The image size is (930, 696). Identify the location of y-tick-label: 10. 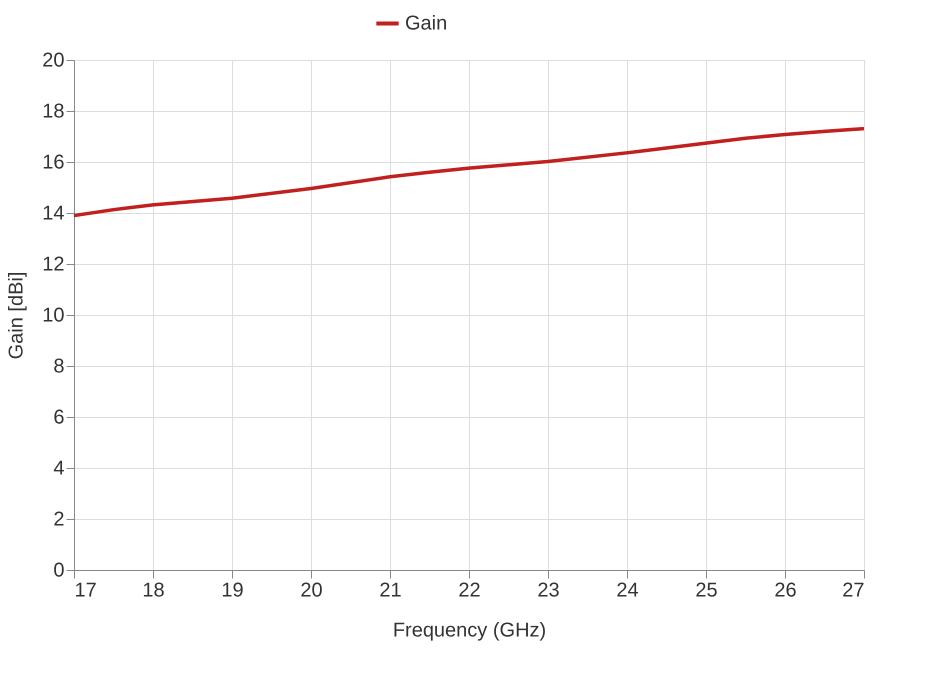
(53, 315).